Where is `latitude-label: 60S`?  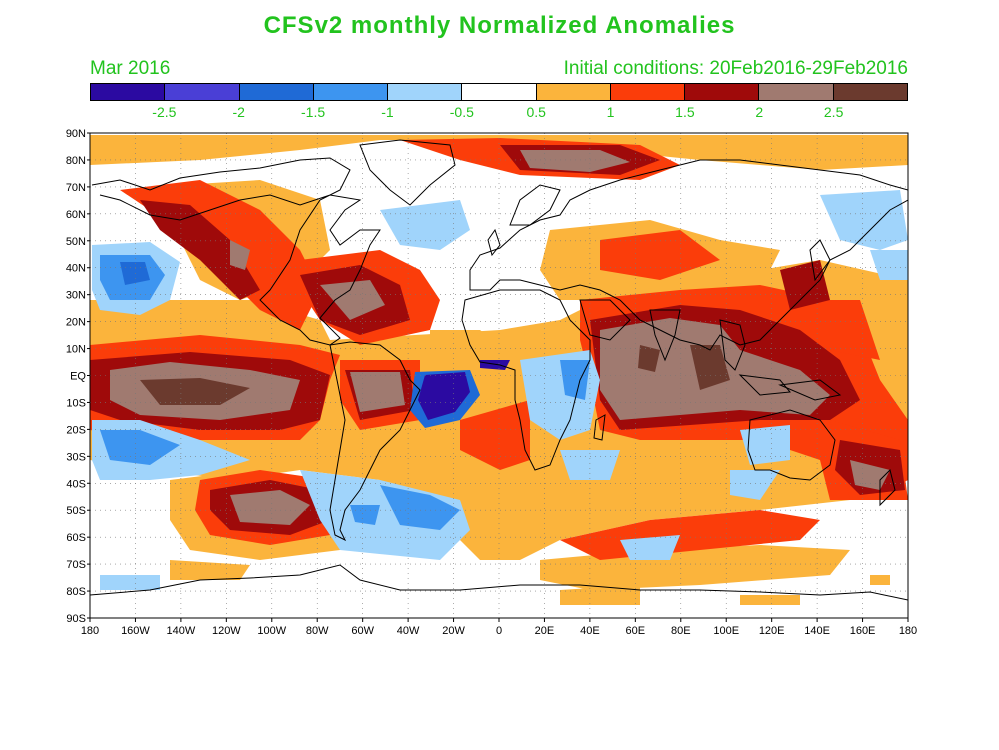
latitude-label: 60S is located at coordinates (76, 538).